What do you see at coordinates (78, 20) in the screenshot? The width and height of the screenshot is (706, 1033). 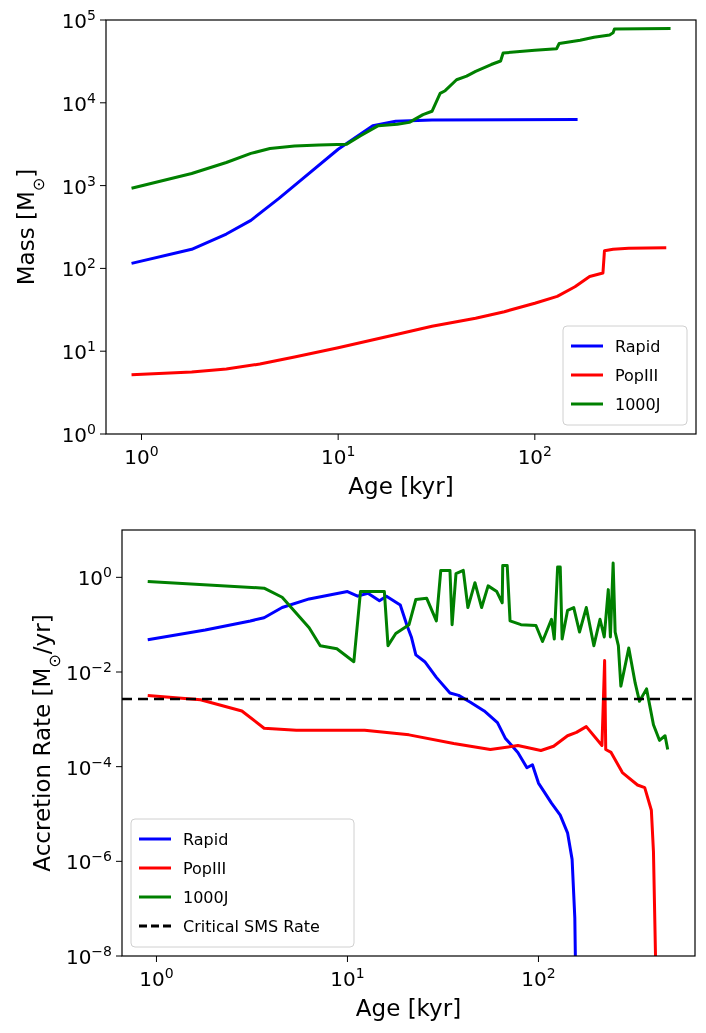 I see `y-tick-label: 10$^{5}$` at bounding box center [78, 20].